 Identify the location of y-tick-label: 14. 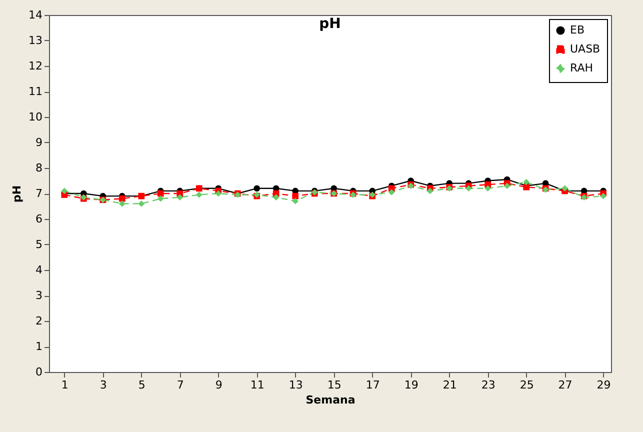
(35, 15).